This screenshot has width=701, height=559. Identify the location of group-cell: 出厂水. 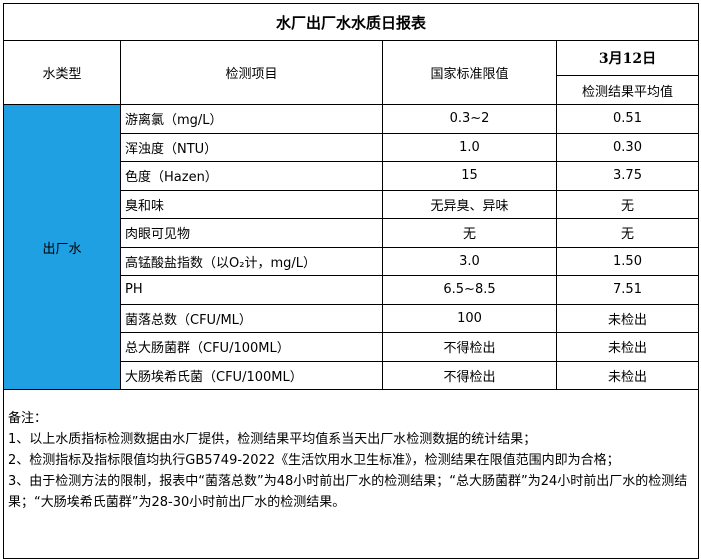
(62, 247).